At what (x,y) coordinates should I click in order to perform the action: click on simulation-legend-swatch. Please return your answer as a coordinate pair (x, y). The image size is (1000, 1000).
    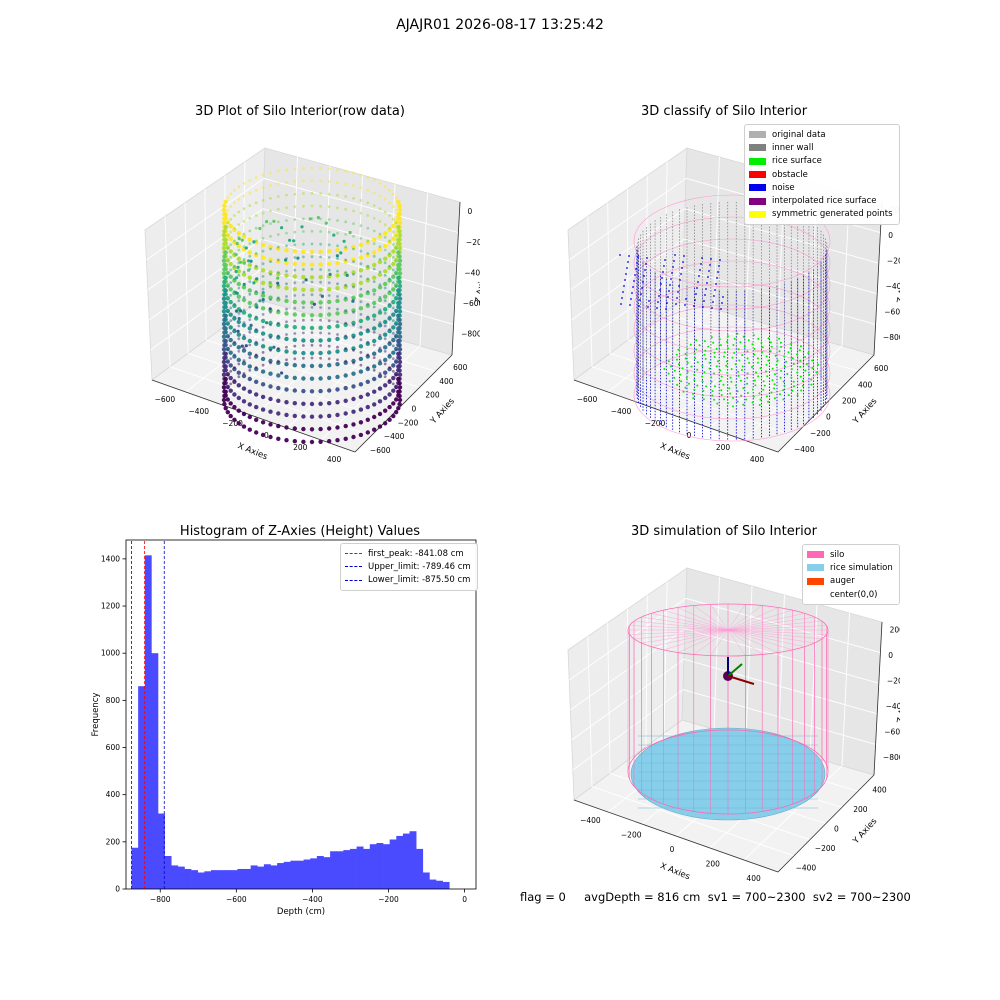
    Looking at the image, I should click on (815, 555).